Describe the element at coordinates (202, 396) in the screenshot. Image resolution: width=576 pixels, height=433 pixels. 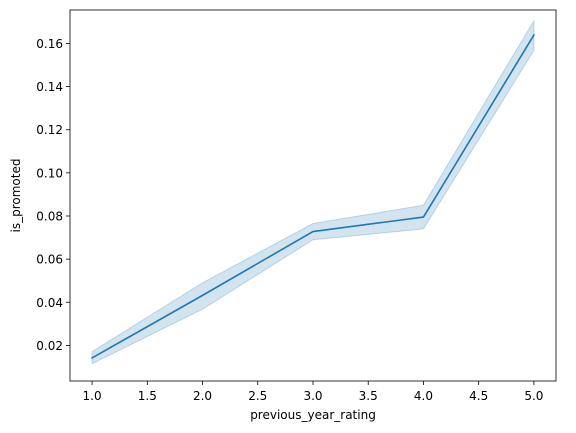
I see `x-tick-label: 2.0` at that location.